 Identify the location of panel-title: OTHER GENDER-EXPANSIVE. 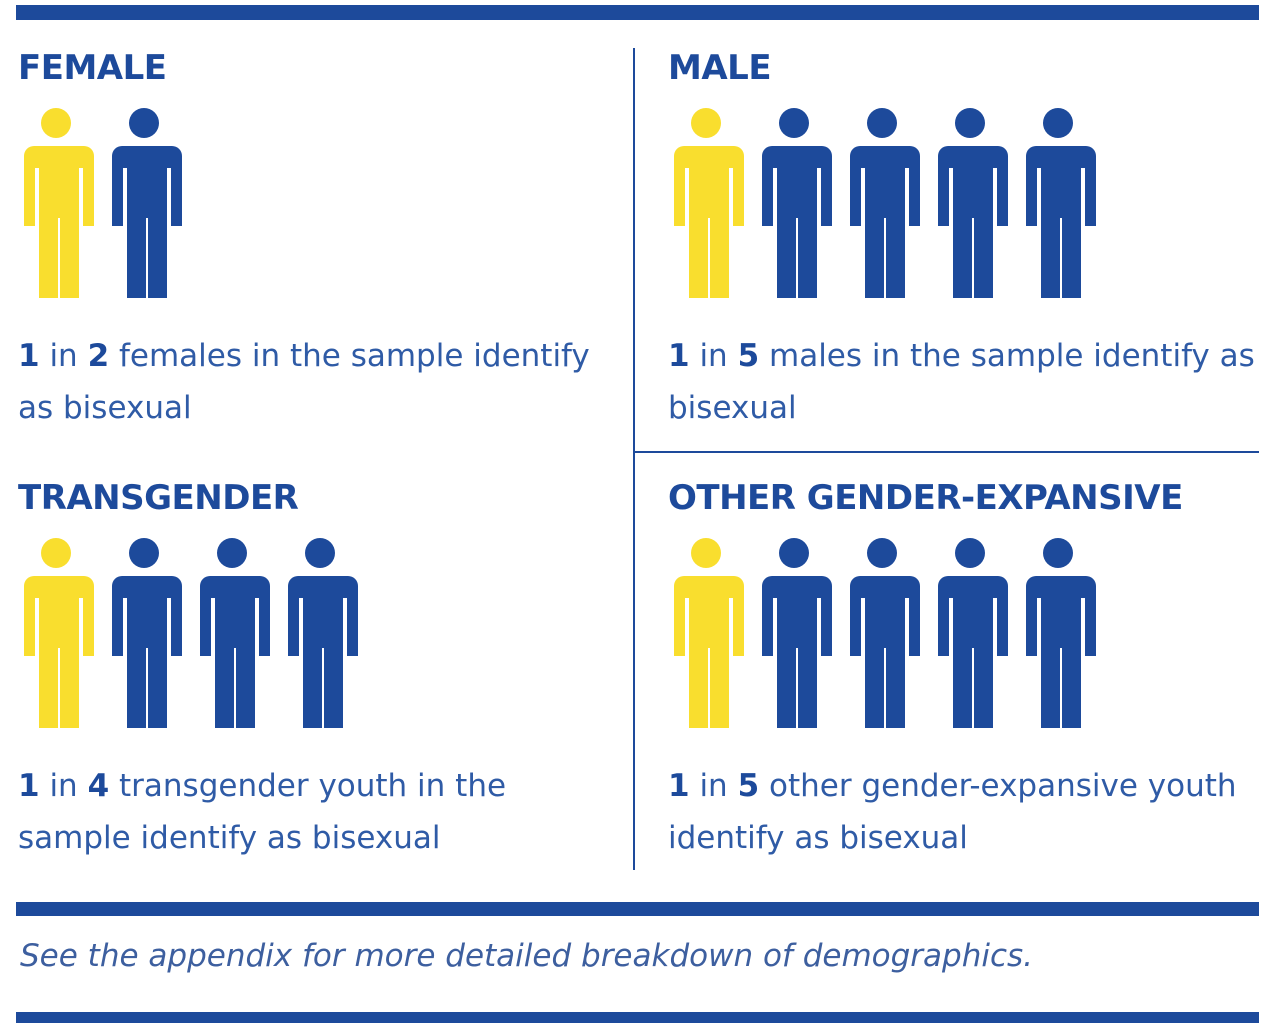
(925, 498).